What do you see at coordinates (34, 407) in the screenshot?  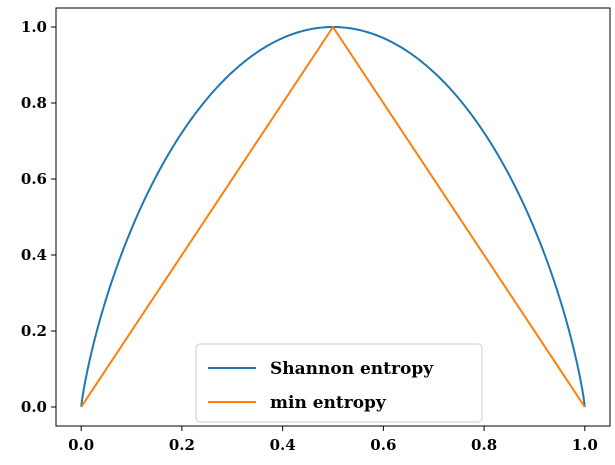 I see `y-tick-label: 0.0` at bounding box center [34, 407].